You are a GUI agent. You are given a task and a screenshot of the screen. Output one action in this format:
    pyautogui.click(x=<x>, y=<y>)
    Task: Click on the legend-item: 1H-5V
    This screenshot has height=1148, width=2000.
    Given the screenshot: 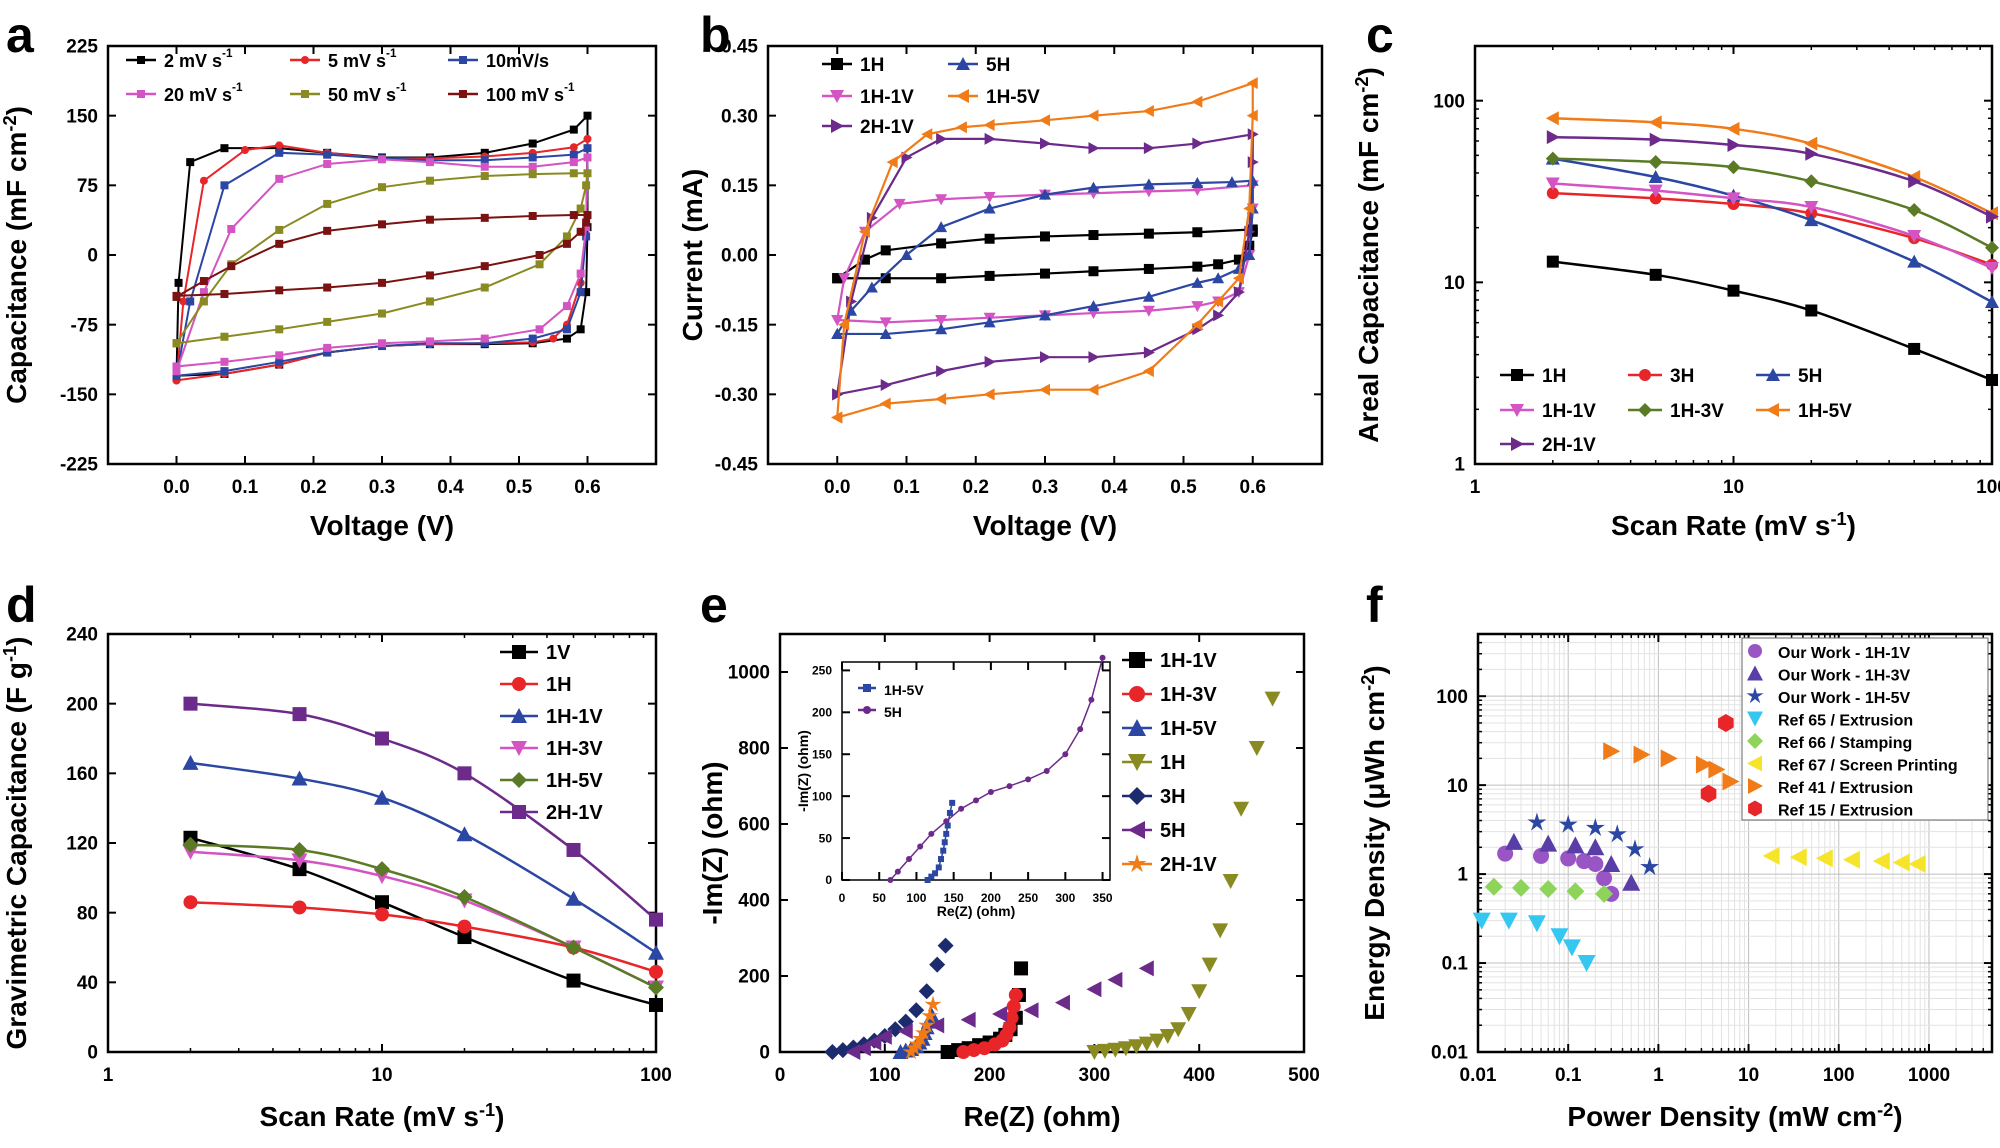 What is the action you would take?
    pyautogui.click(x=891, y=690)
    